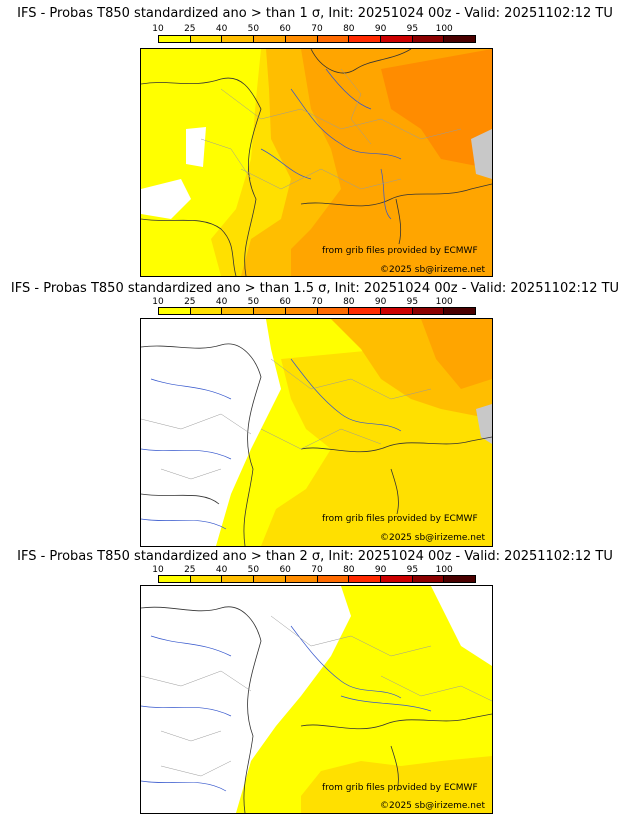  What do you see at coordinates (433, 538) in the screenshot?
I see `panel-2-copyright: ©2025 sb@irizeme.net` at bounding box center [433, 538].